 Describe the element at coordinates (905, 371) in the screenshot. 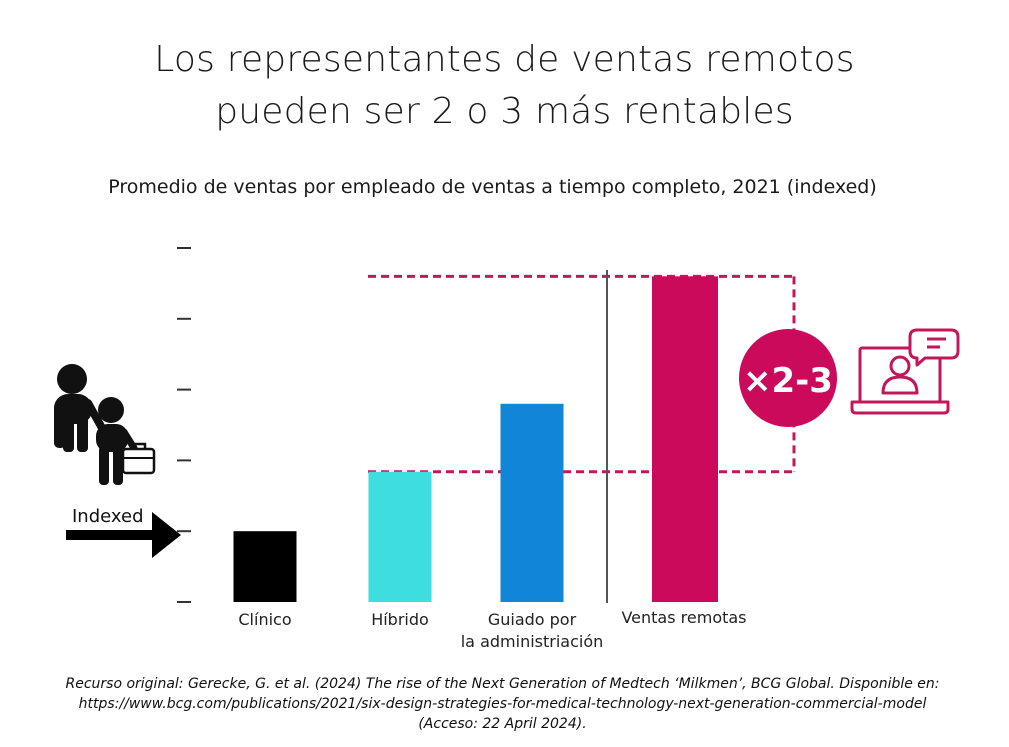

I see `laptop-user-chat-icon` at that location.